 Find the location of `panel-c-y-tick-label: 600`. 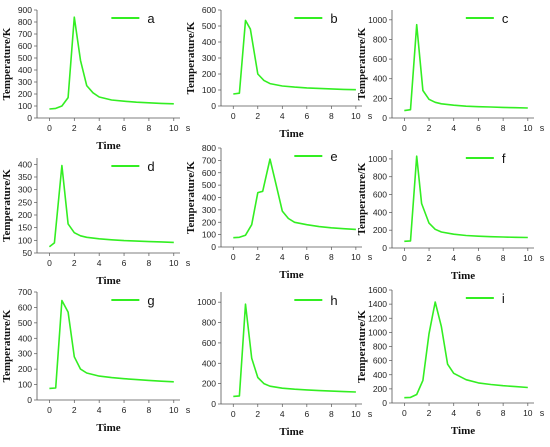

panel-c-y-tick-label: 600 is located at coordinates (380, 59).